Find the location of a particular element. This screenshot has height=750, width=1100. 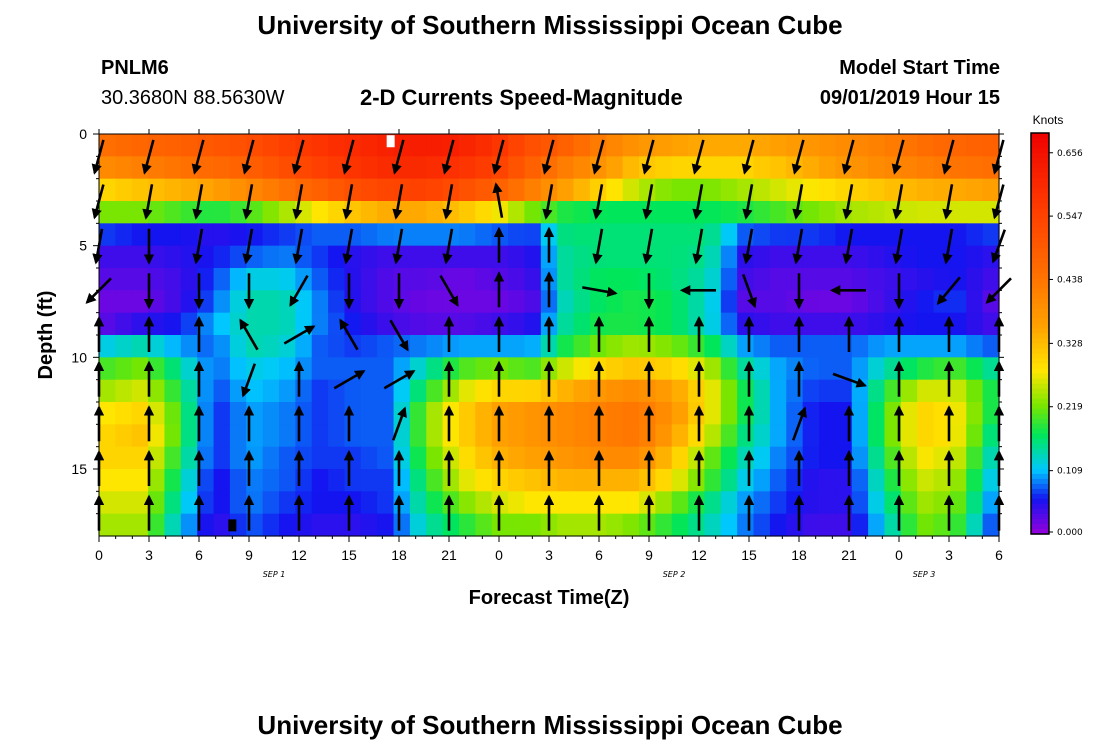

colorbar-tick-label: 0.547 is located at coordinates (1070, 217).